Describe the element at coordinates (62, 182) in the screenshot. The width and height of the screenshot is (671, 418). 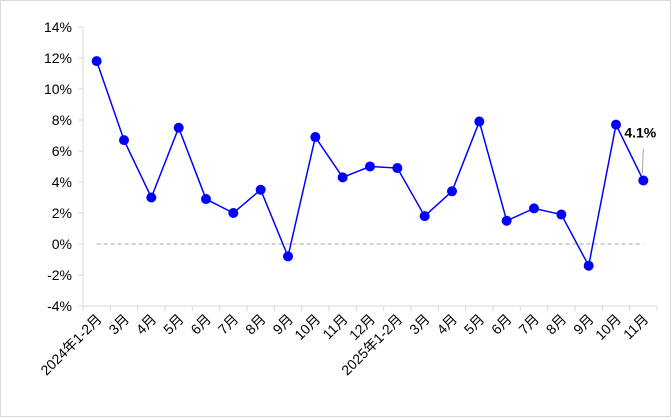
I see `y-tick-label: 4%` at that location.